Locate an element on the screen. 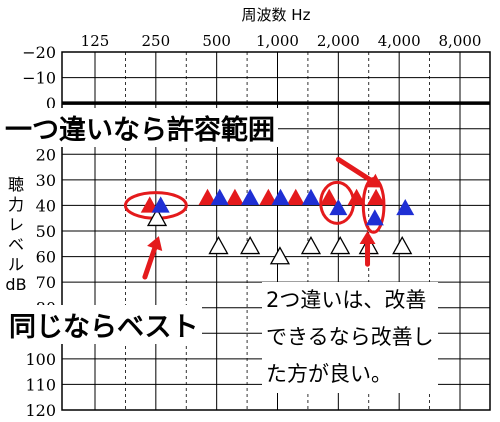  y-tick-label: 40 is located at coordinates (46, 205).